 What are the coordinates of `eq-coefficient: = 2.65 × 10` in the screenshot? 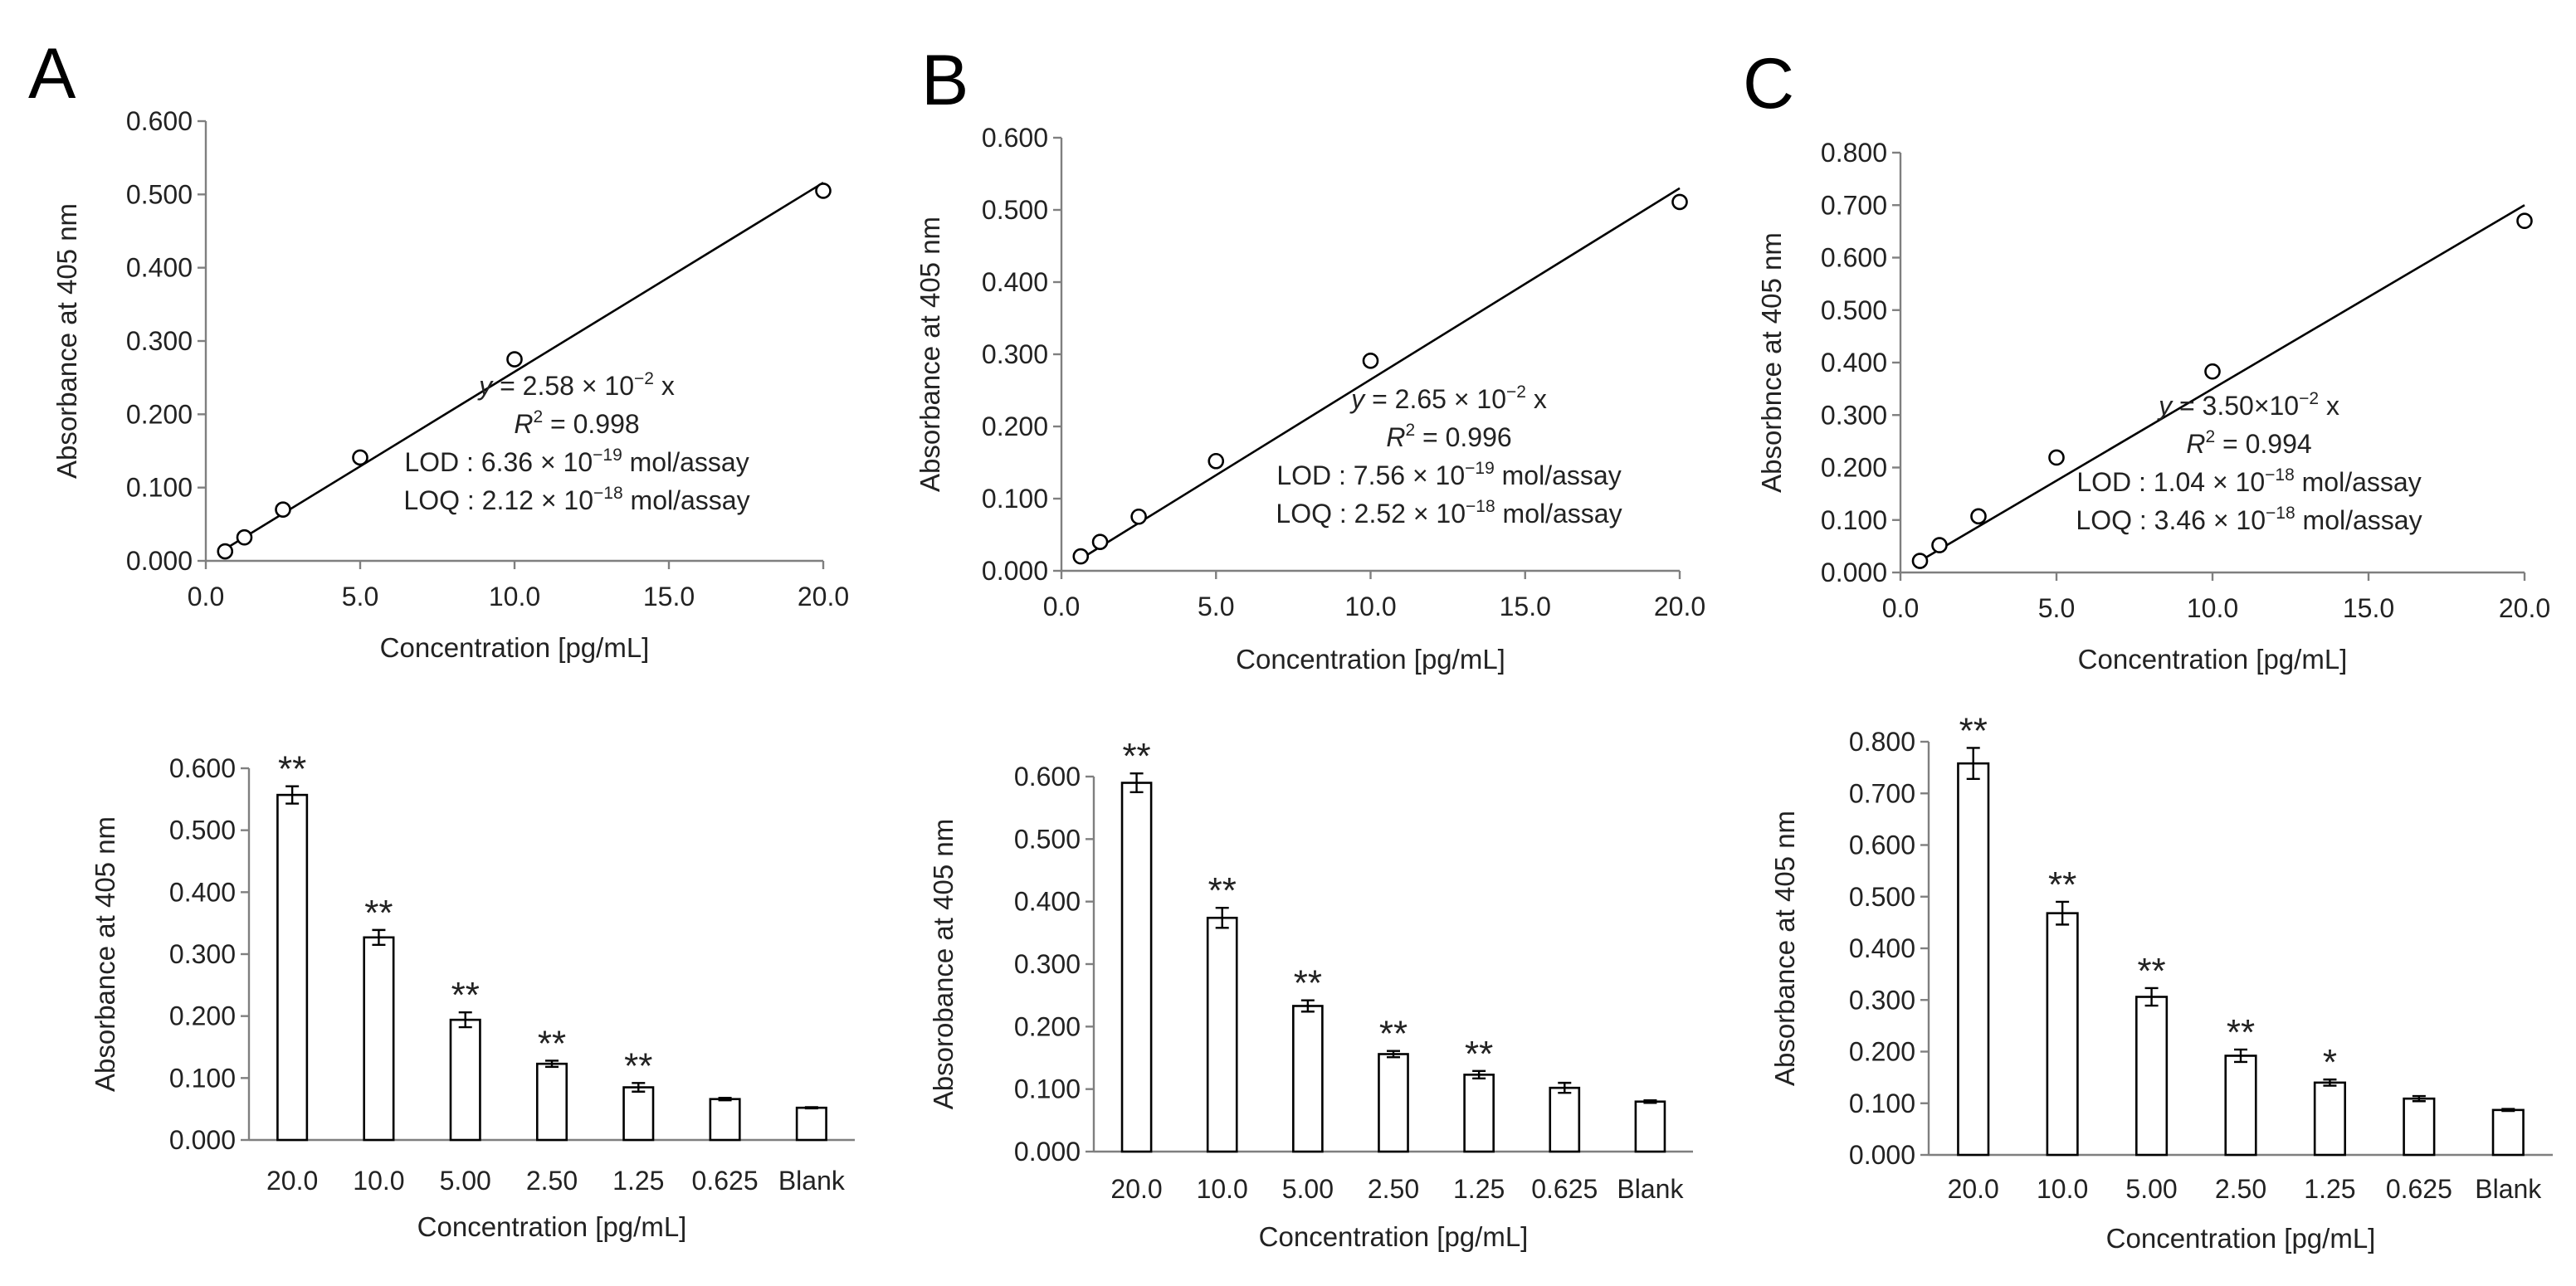 It's located at (1435, 399).